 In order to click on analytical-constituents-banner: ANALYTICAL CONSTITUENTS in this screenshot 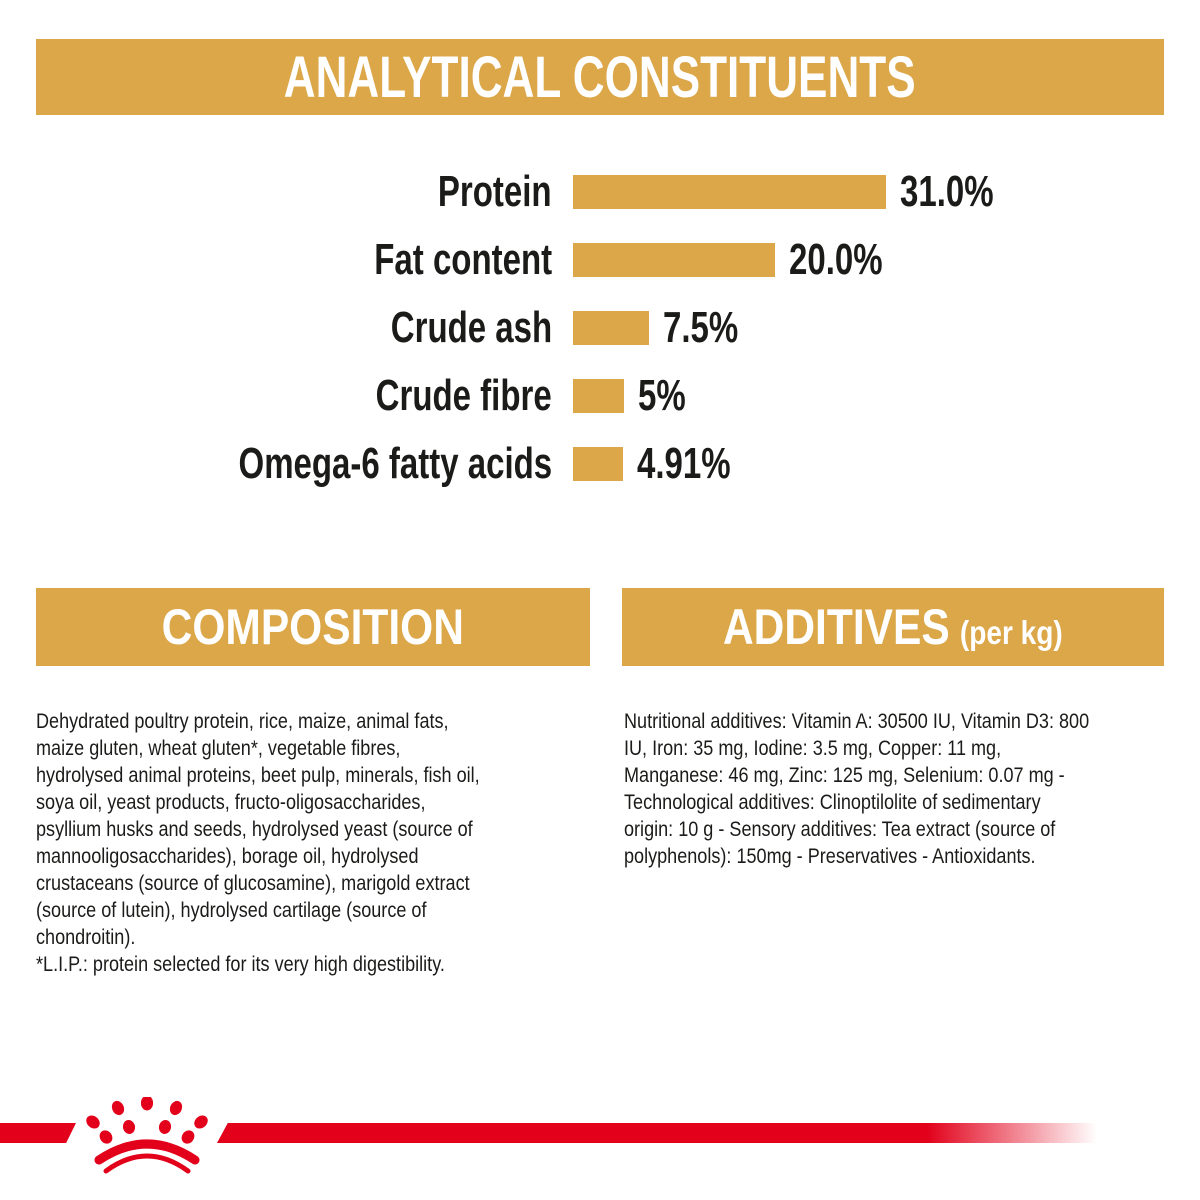, I will do `click(600, 77)`.